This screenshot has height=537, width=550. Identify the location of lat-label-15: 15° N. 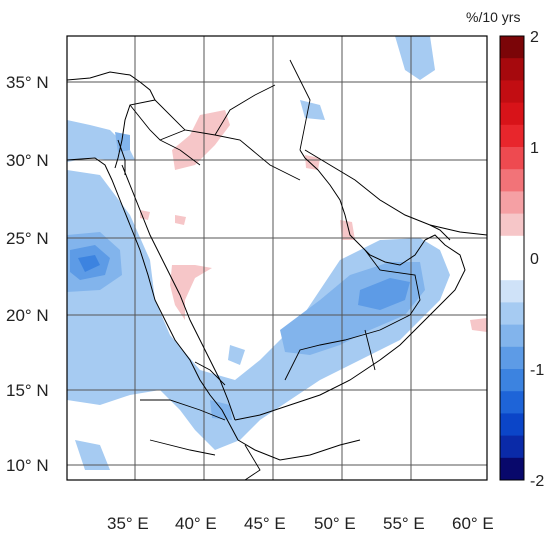
(27, 390).